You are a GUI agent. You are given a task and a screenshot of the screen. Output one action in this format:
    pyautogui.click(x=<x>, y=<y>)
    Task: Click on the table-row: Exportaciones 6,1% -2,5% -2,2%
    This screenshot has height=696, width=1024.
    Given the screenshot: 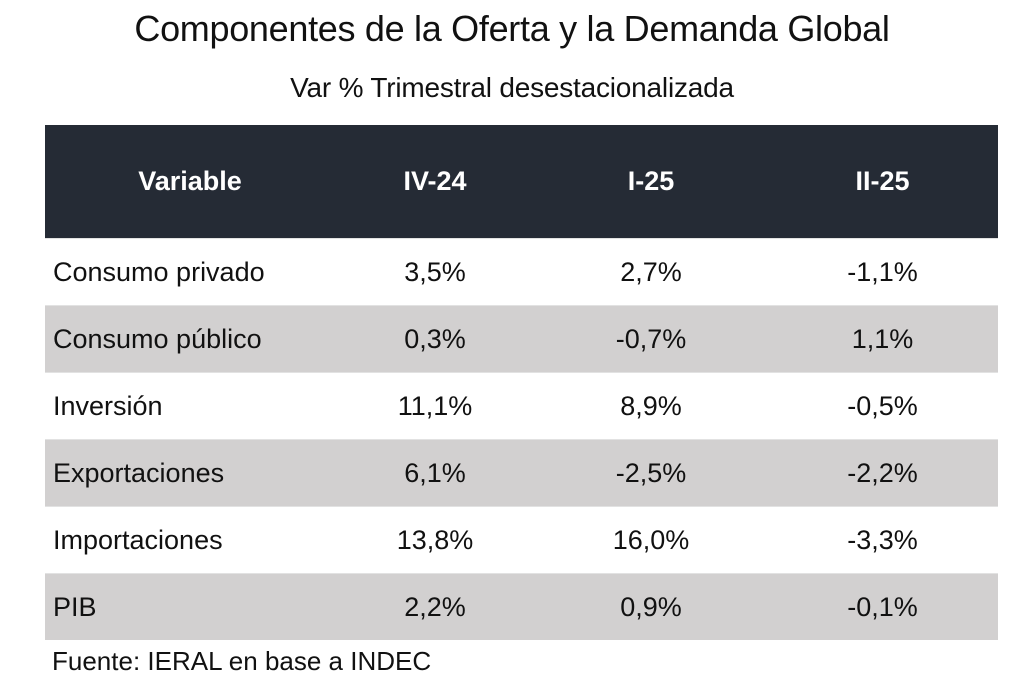 What is the action you would take?
    pyautogui.click(x=521, y=472)
    